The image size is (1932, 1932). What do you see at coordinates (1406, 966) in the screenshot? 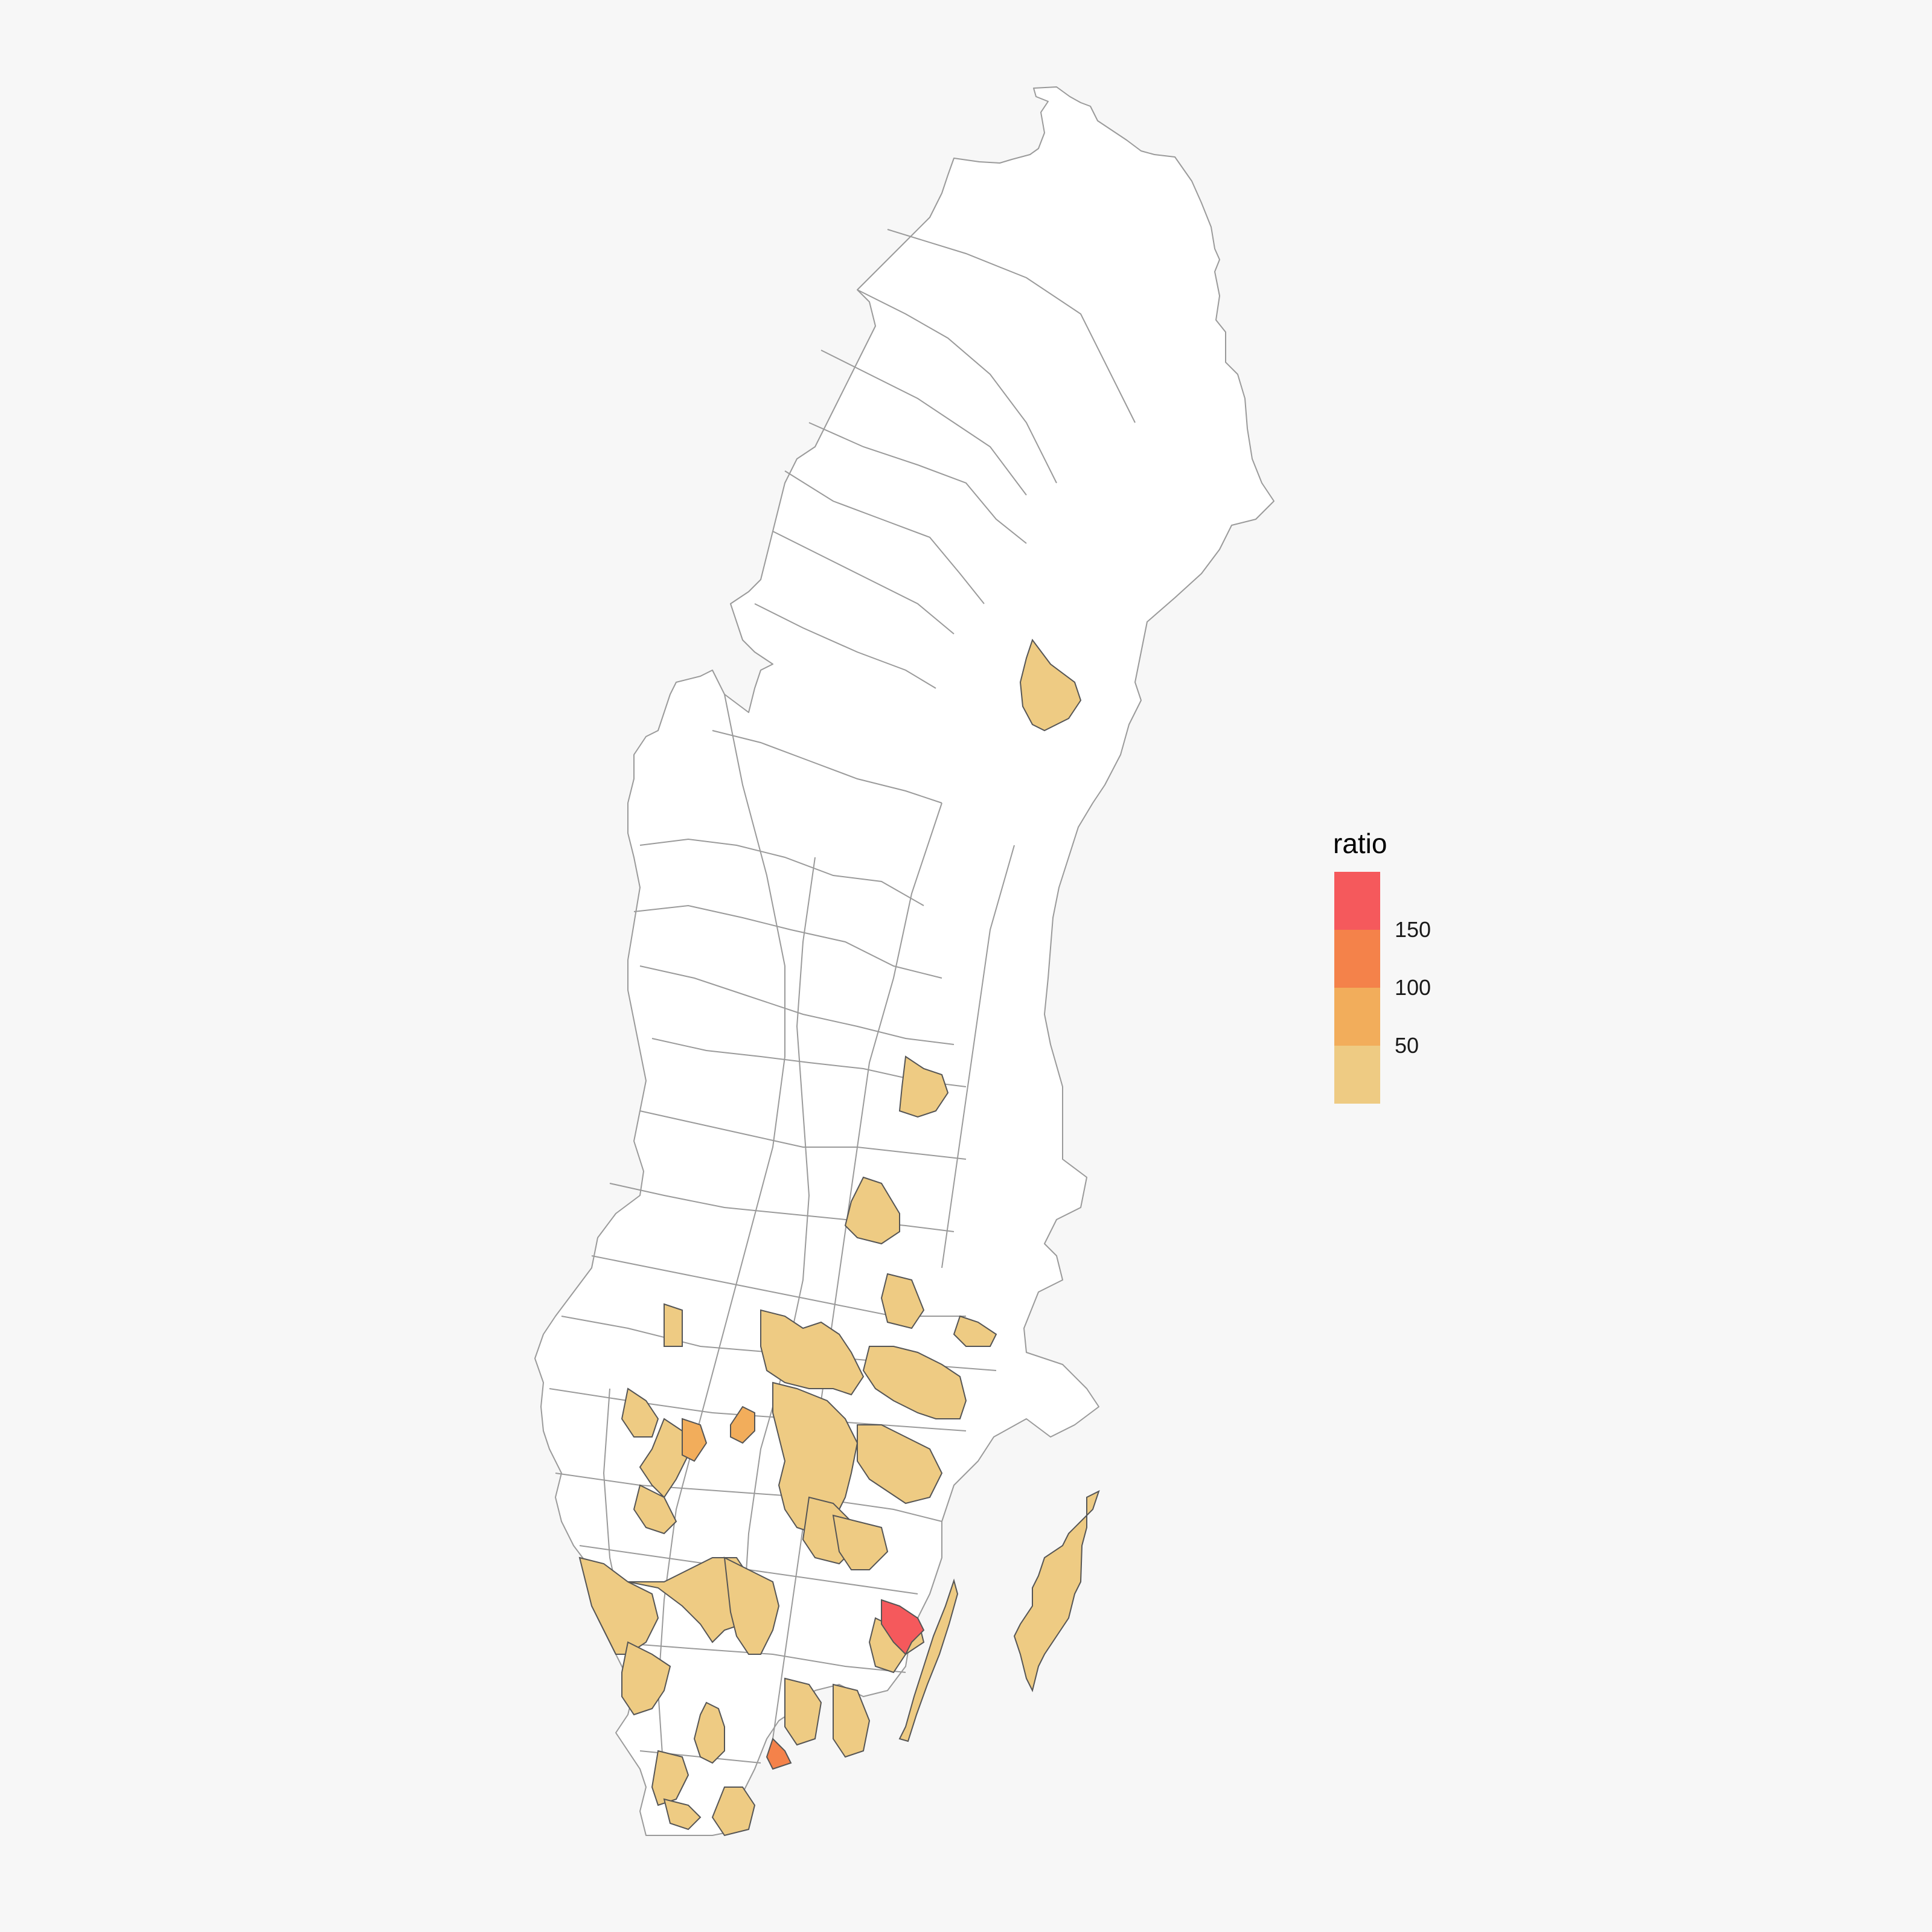
I see `legend: ratio 150 100 50` at bounding box center [1406, 966].